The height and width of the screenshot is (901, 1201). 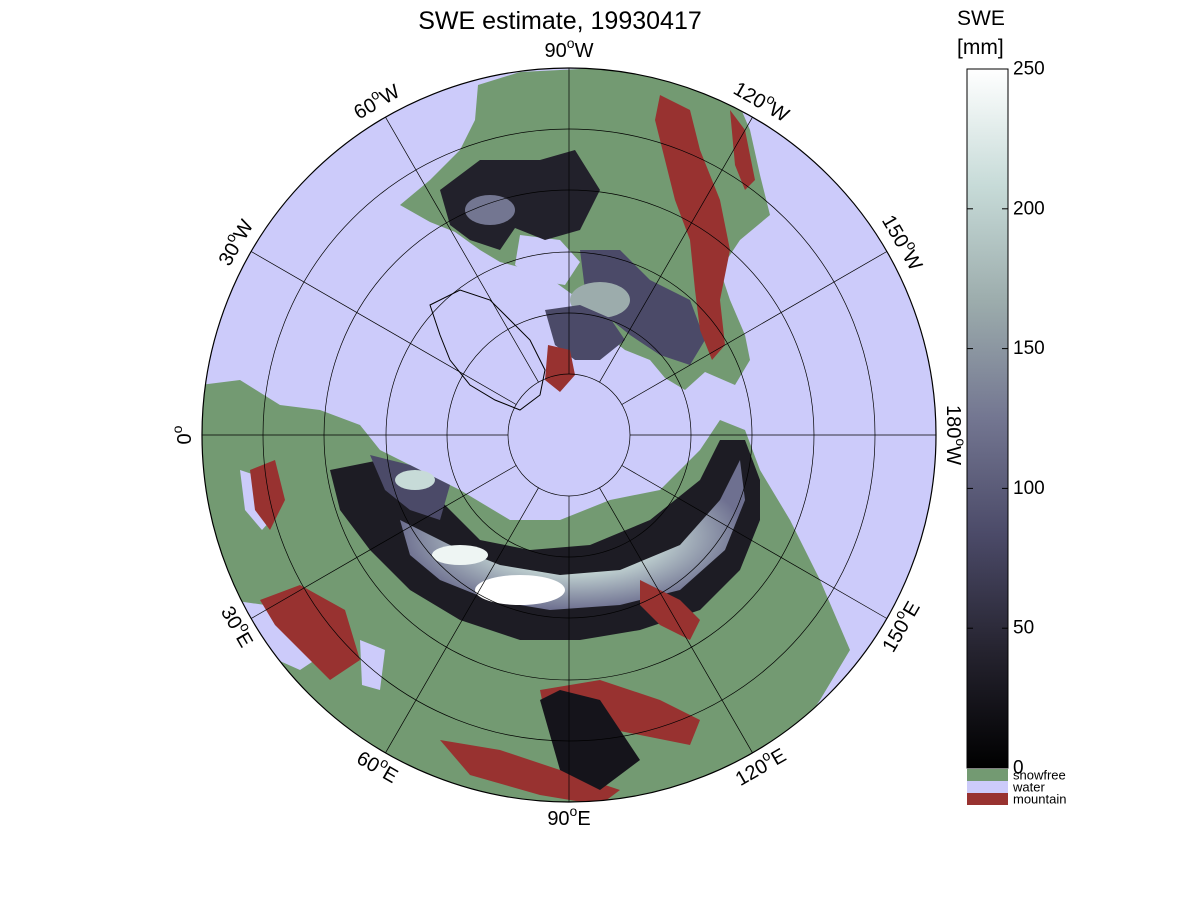 I want to click on caspian-sea, so click(x=372, y=665).